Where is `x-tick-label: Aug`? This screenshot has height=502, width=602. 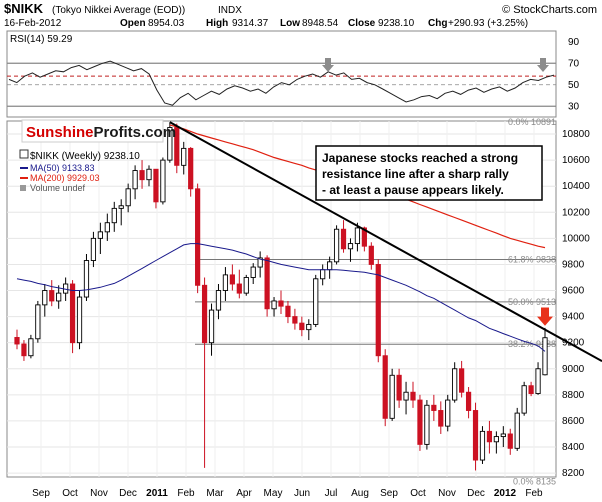
x-tick-label: Aug is located at coordinates (360, 493).